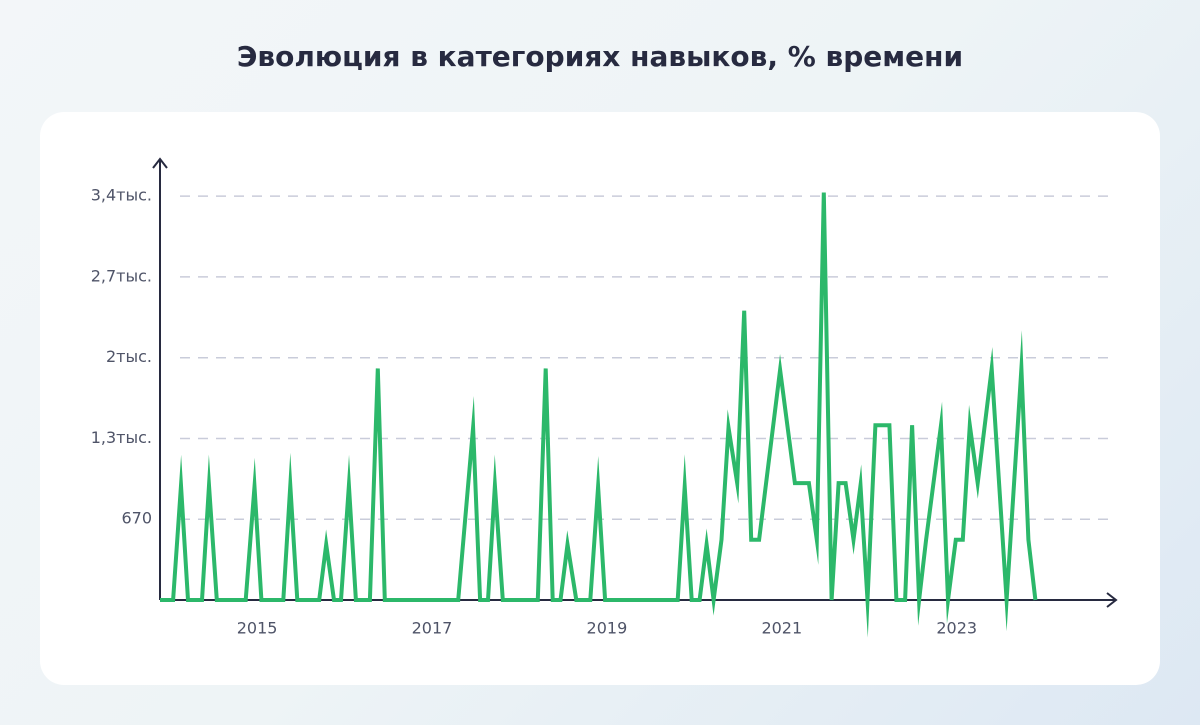 Image resolution: width=1200 pixels, height=725 pixels. I want to click on y-tick-label: 670, so click(136, 518).